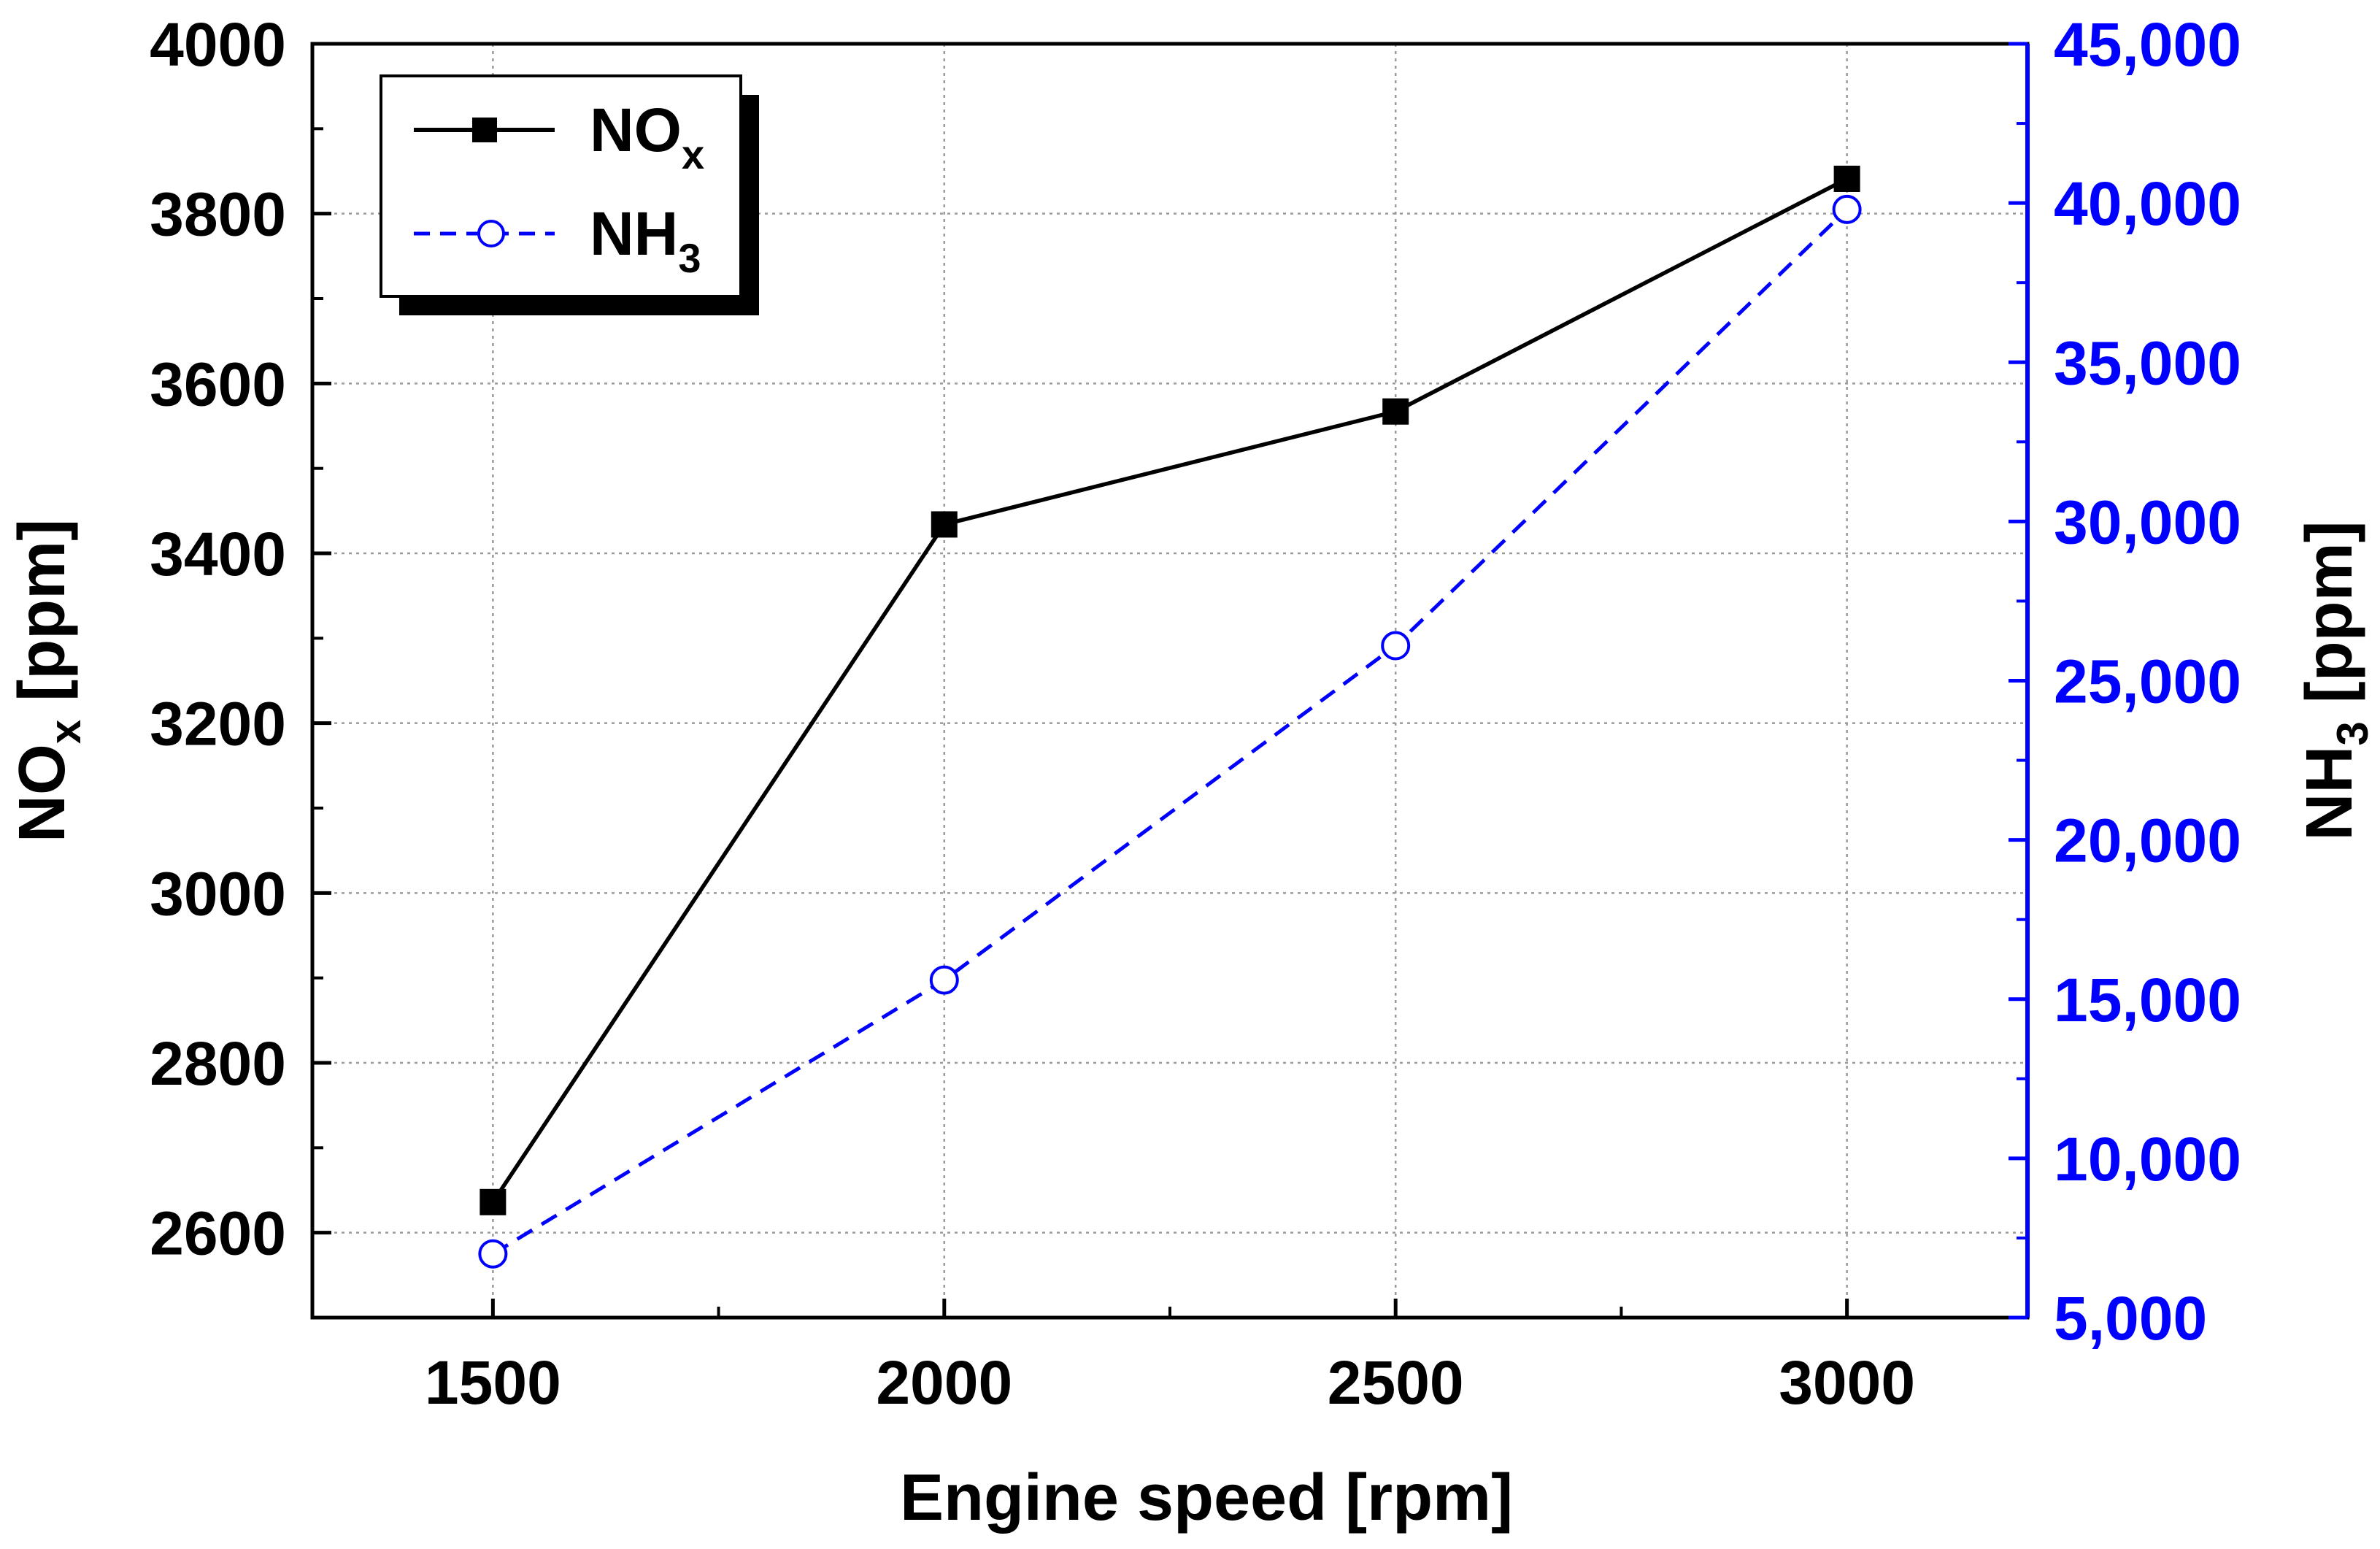  I want to click on y2-tick-label: 40,000, so click(2147, 203).